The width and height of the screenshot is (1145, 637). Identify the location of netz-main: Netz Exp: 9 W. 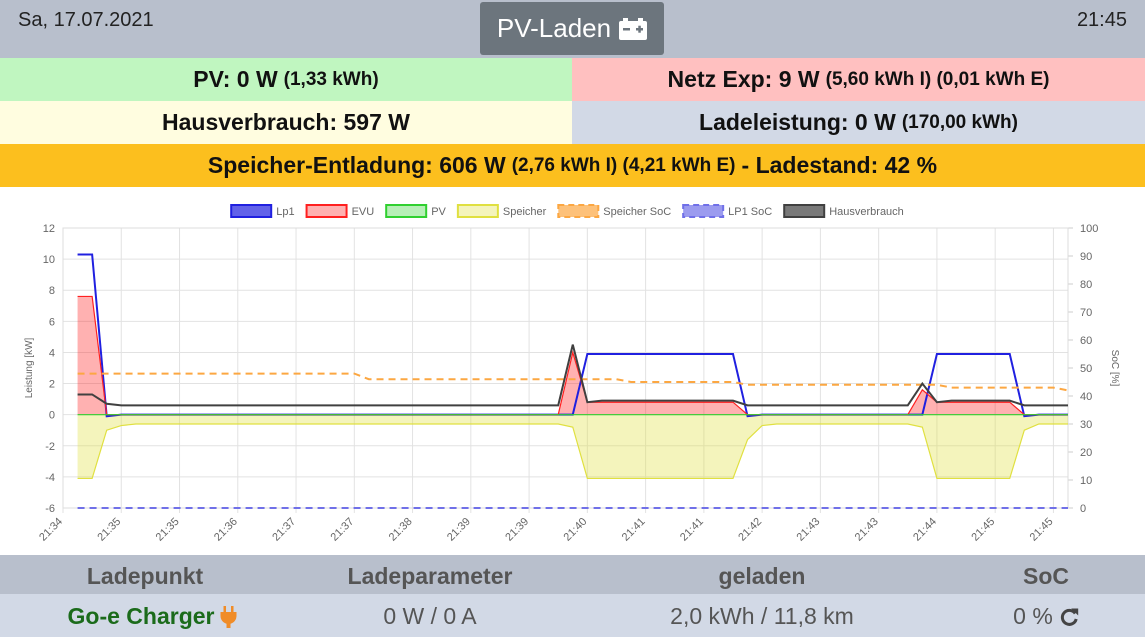
(743, 79).